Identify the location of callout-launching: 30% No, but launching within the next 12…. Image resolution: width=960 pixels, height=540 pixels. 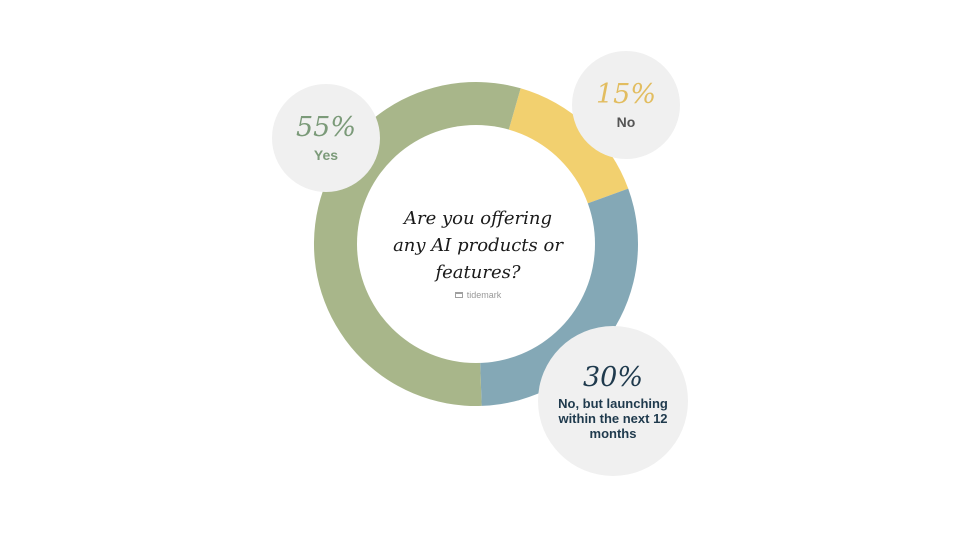
(613, 401).